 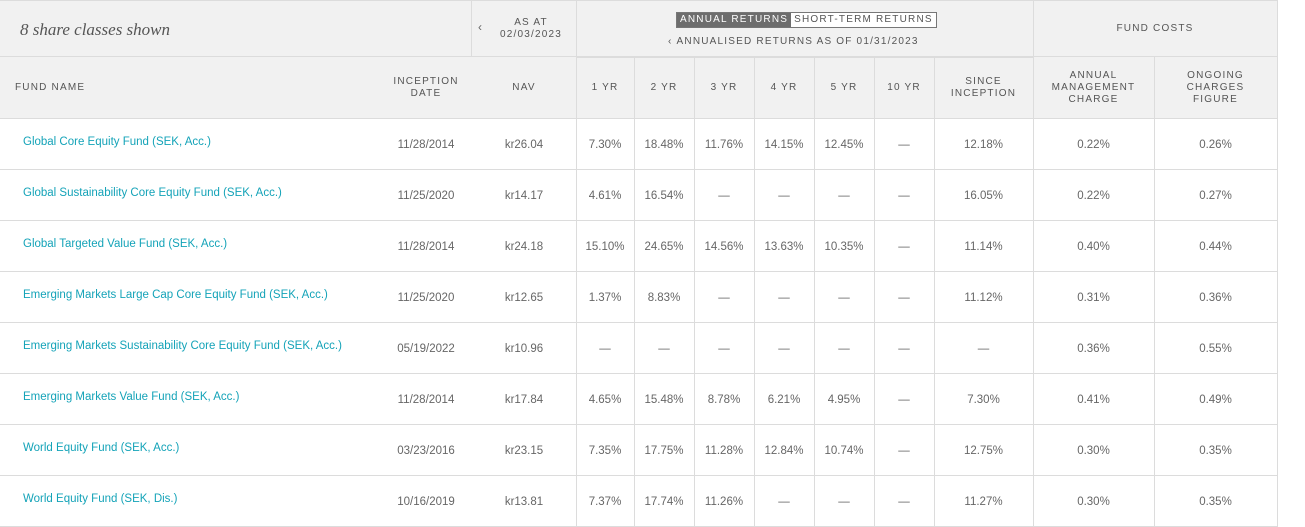 What do you see at coordinates (1093, 348) in the screenshot?
I see `management-charge-cell: 0.36%` at bounding box center [1093, 348].